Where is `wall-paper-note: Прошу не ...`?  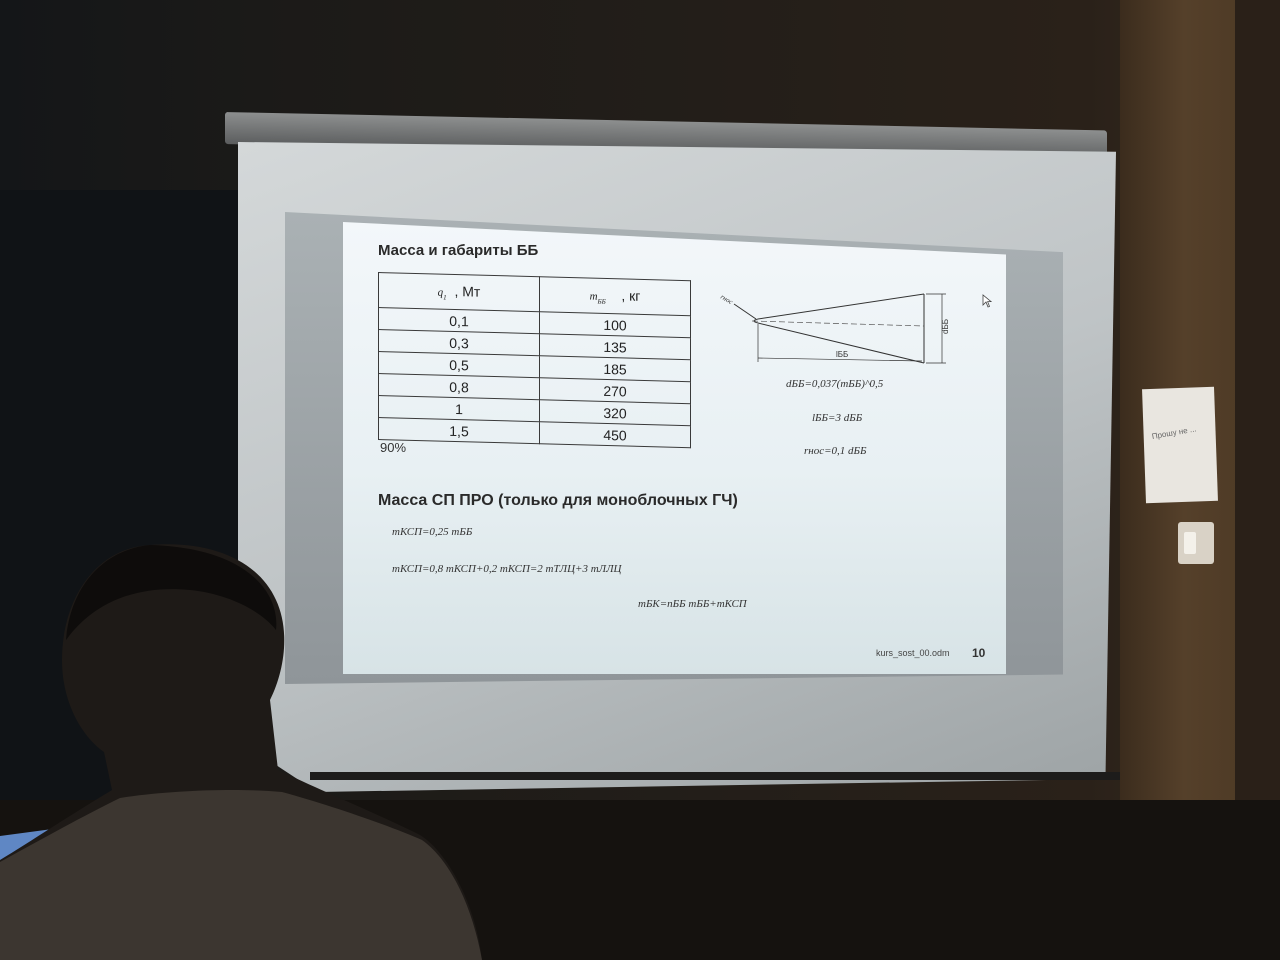 wall-paper-note: Прошу не ... is located at coordinates (1180, 445).